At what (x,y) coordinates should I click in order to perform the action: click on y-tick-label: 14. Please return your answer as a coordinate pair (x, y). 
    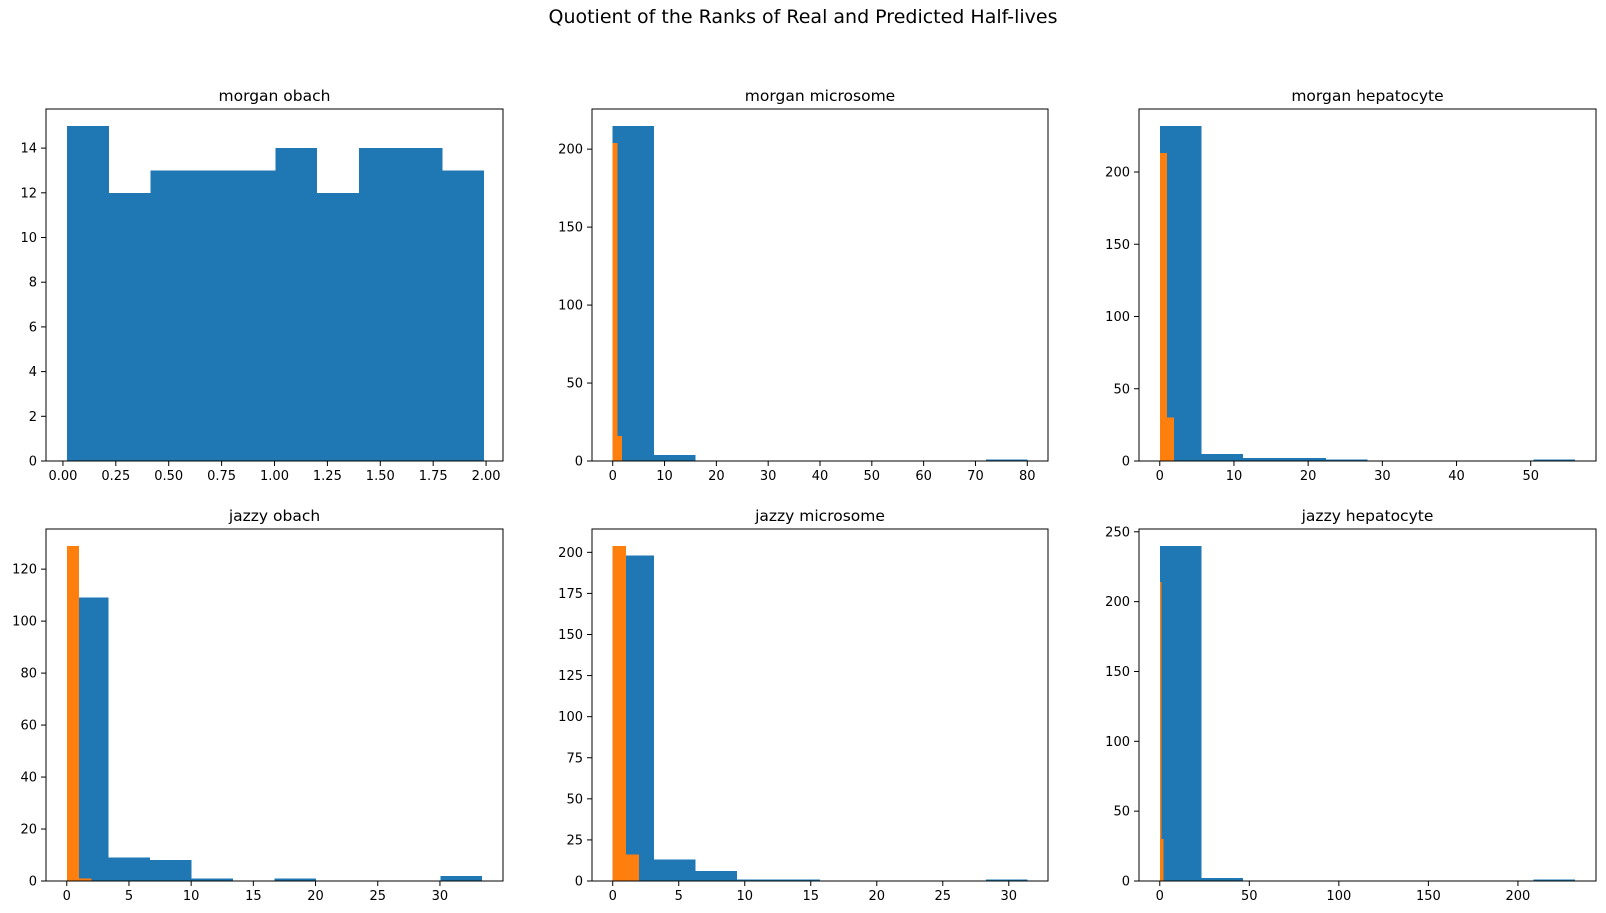
    Looking at the image, I should click on (28, 149).